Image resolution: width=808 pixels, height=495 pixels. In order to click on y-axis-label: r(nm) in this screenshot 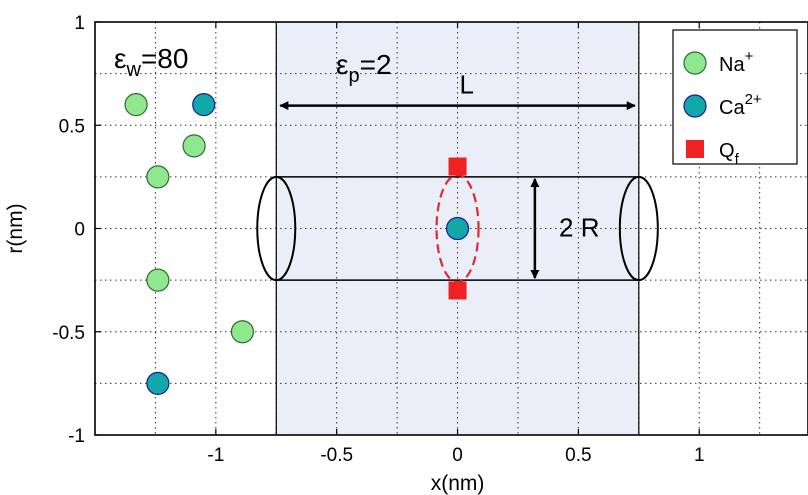, I will do `click(15, 228)`.